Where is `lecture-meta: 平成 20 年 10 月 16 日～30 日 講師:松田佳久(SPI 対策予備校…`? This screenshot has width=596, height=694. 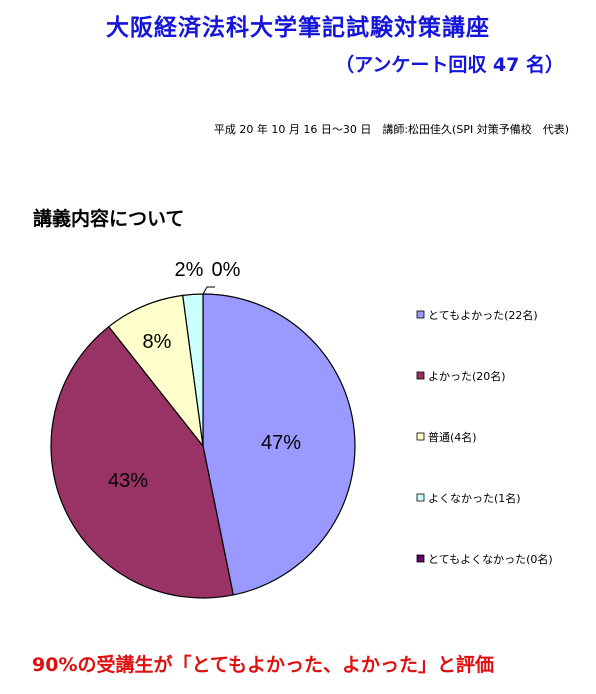 lecture-meta: 平成 20 年 10 月 16 日～30 日 講師:松田佳久(SPI 対策予備校… is located at coordinates (391, 129).